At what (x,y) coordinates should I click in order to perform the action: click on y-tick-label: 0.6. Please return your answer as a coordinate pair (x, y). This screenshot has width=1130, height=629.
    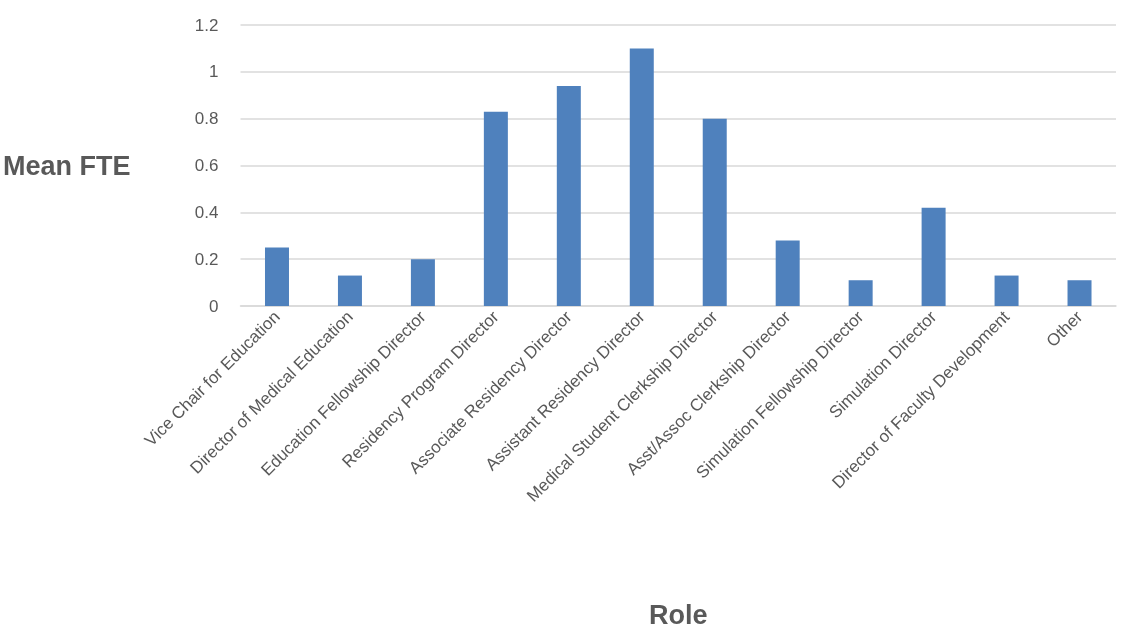
    Looking at the image, I should click on (206, 165).